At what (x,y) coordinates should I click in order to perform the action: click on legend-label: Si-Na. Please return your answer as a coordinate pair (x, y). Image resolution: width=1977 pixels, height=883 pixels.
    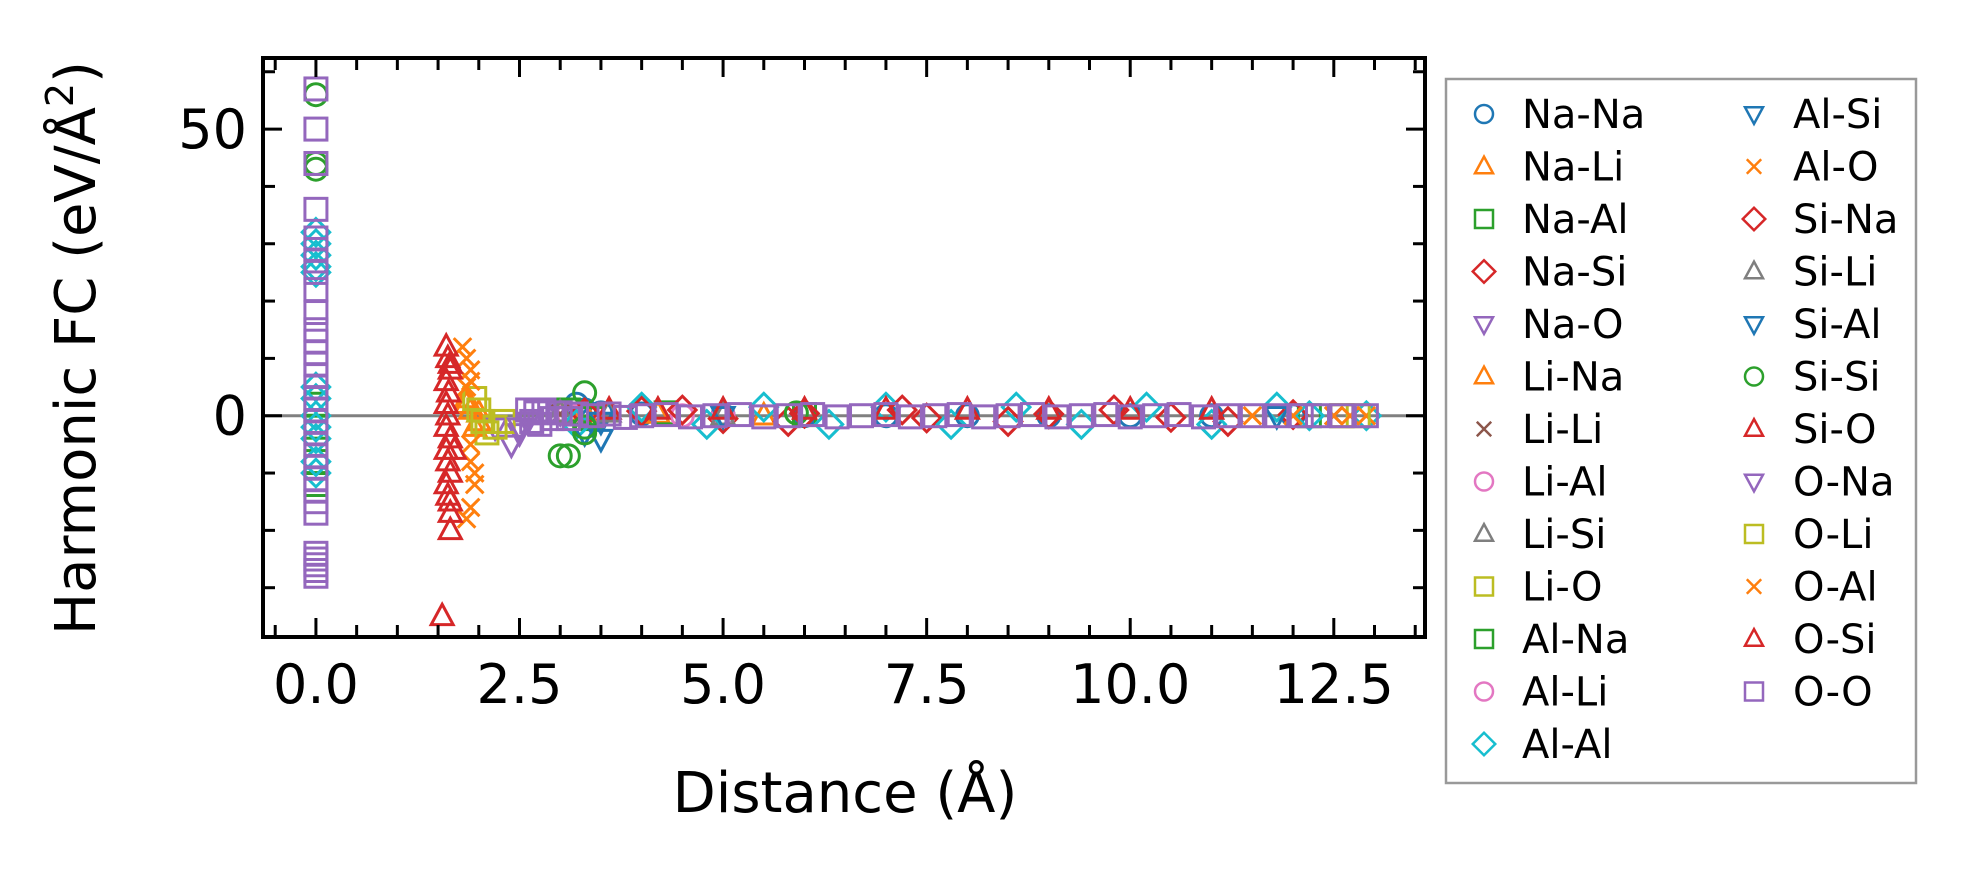
    Looking at the image, I should click on (1845, 220).